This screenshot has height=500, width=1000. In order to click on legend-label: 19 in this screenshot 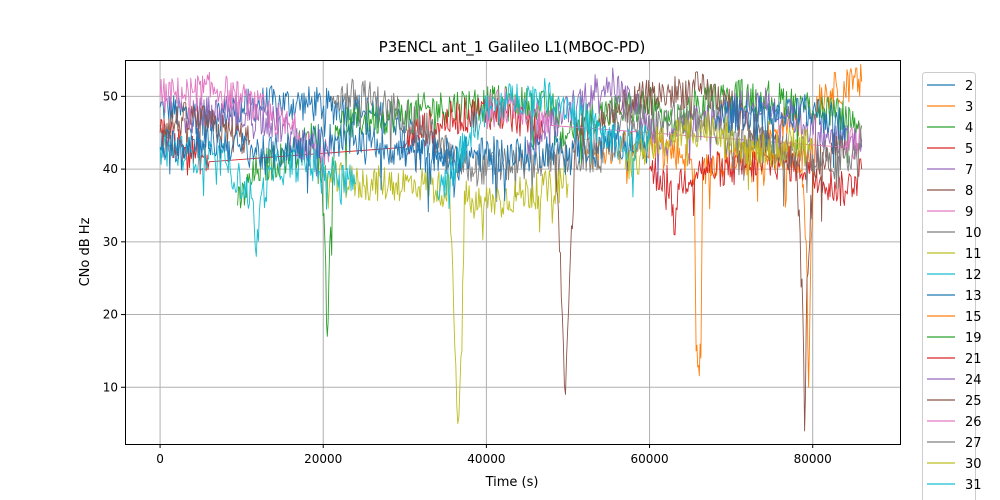, I will do `click(973, 338)`.